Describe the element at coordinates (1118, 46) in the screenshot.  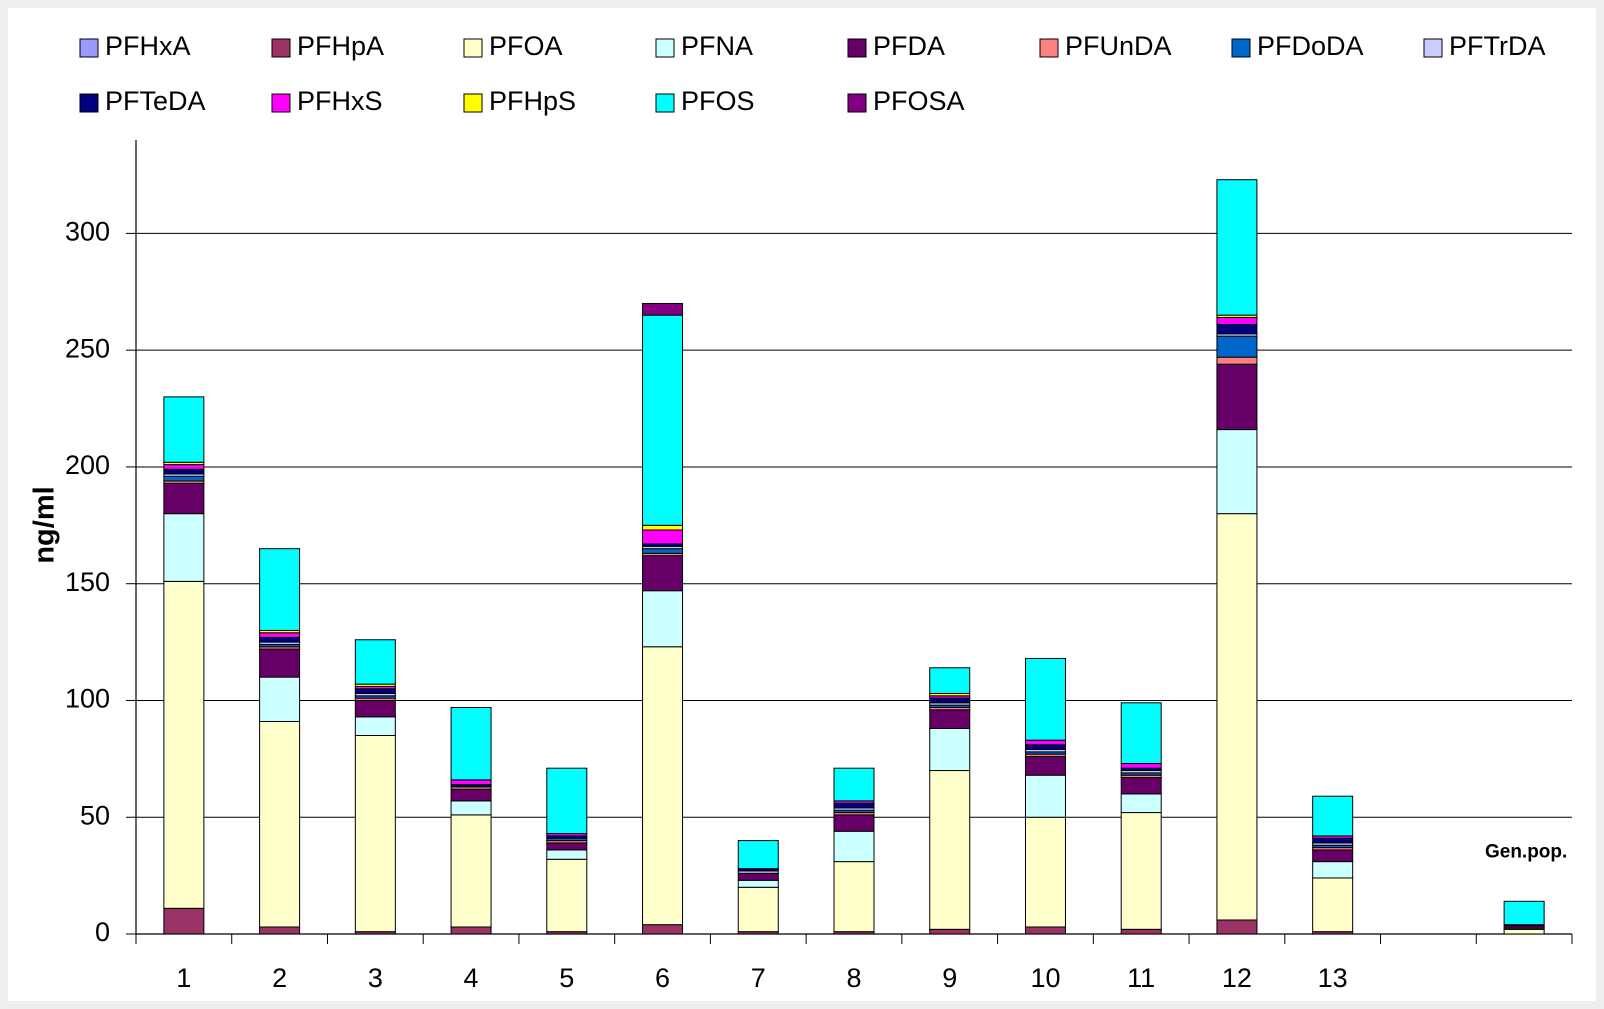
I see `legend-label: PFUnDA` at that location.